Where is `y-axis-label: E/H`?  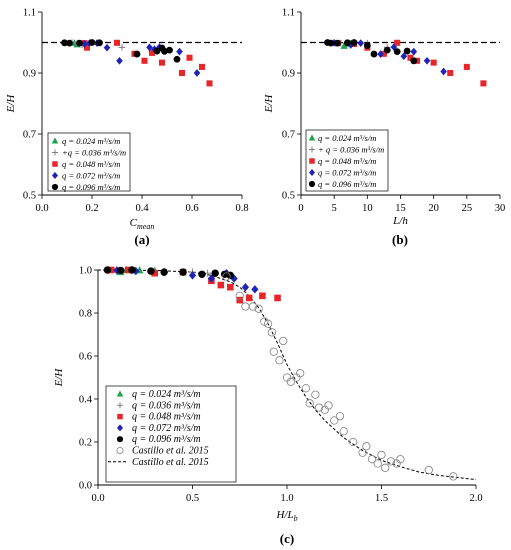 y-axis-label: E/H is located at coordinates (269, 104).